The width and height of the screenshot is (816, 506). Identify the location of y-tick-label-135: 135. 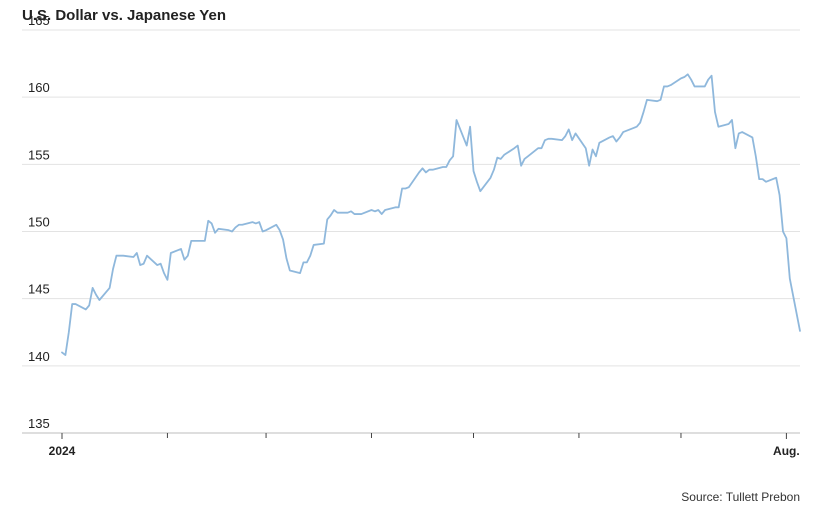
(39, 423).